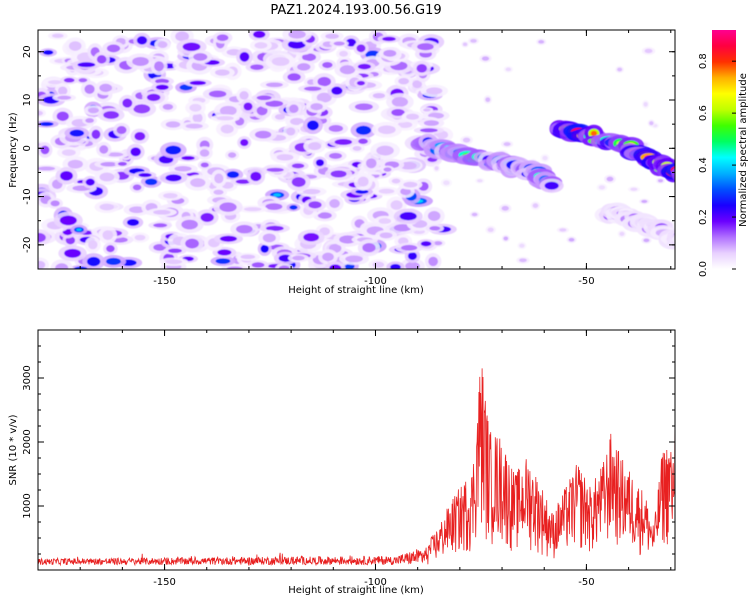 This screenshot has height=600, width=750. I want to click on snr-y-tick-label: 2000, so click(27, 441).